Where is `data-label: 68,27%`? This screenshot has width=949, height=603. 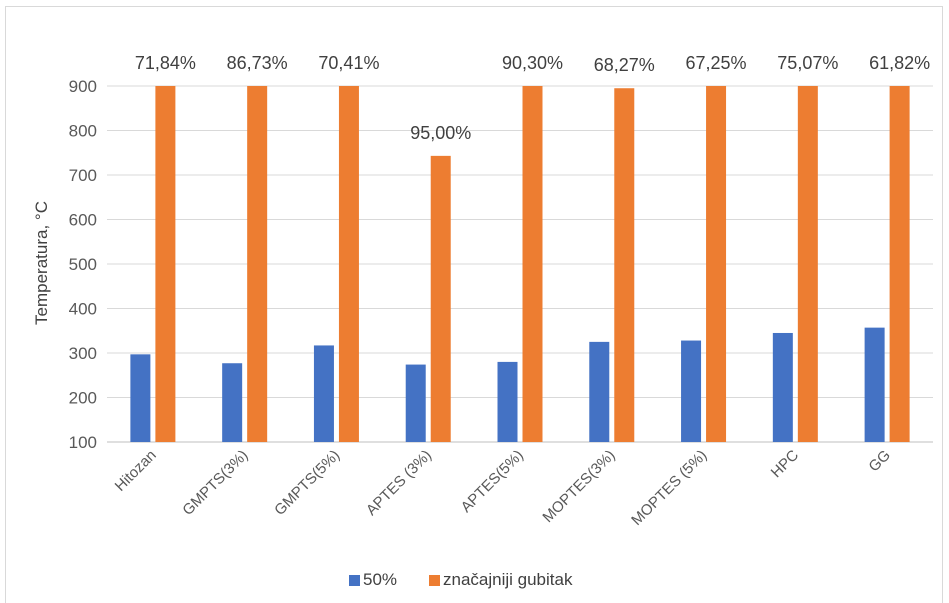 data-label: 68,27% is located at coordinates (624, 65).